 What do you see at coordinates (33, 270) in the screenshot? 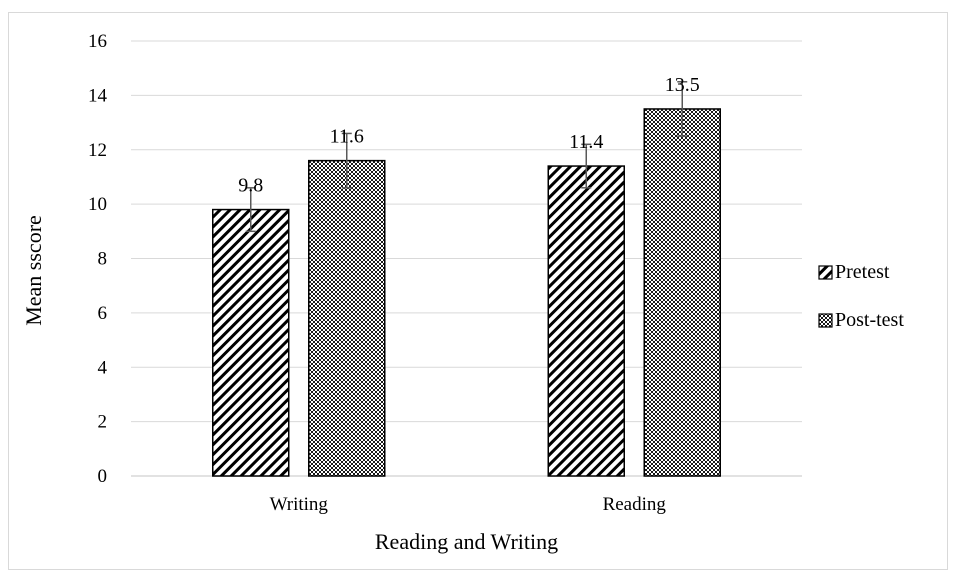
I see `y-axis-title: Mean sscore` at bounding box center [33, 270].